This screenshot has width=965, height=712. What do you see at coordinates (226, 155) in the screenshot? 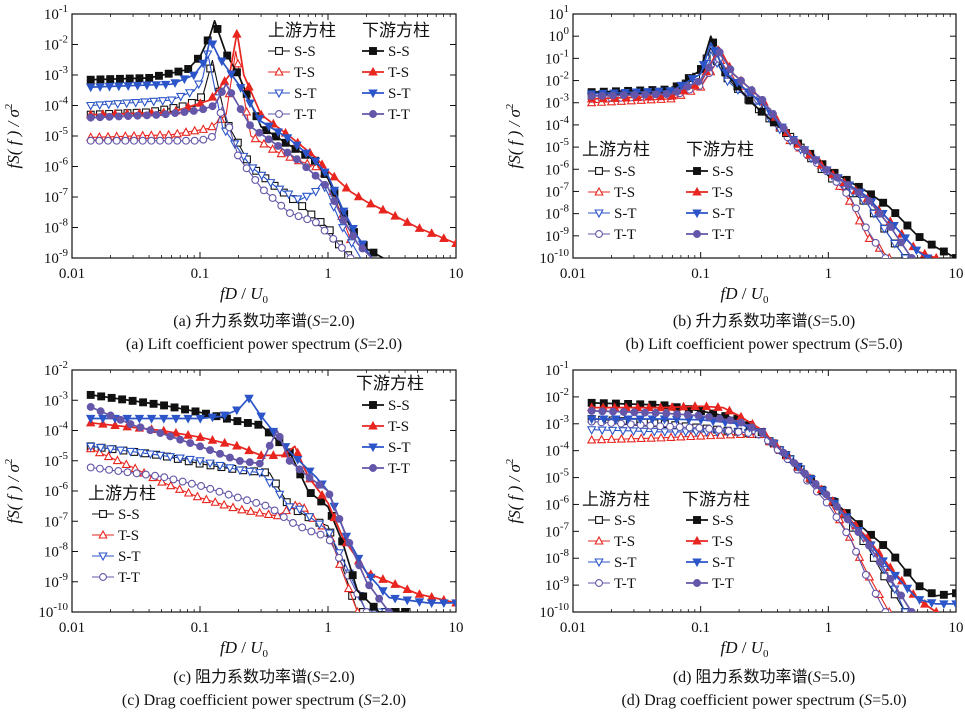
I see `series-line` at bounding box center [226, 155].